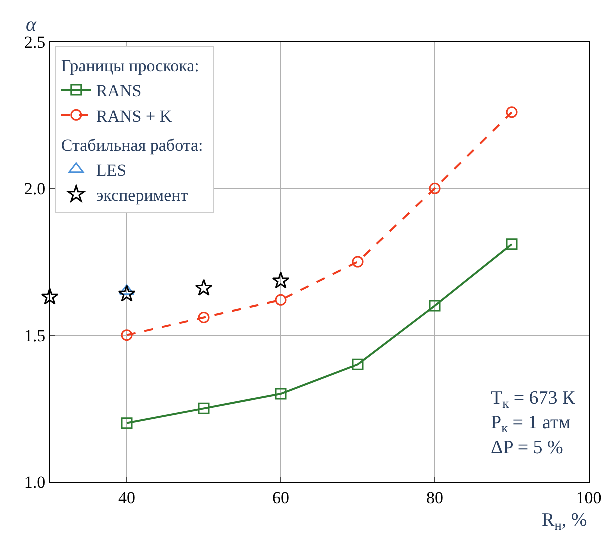  I want to click on legend-label: RANS, so click(119, 91).